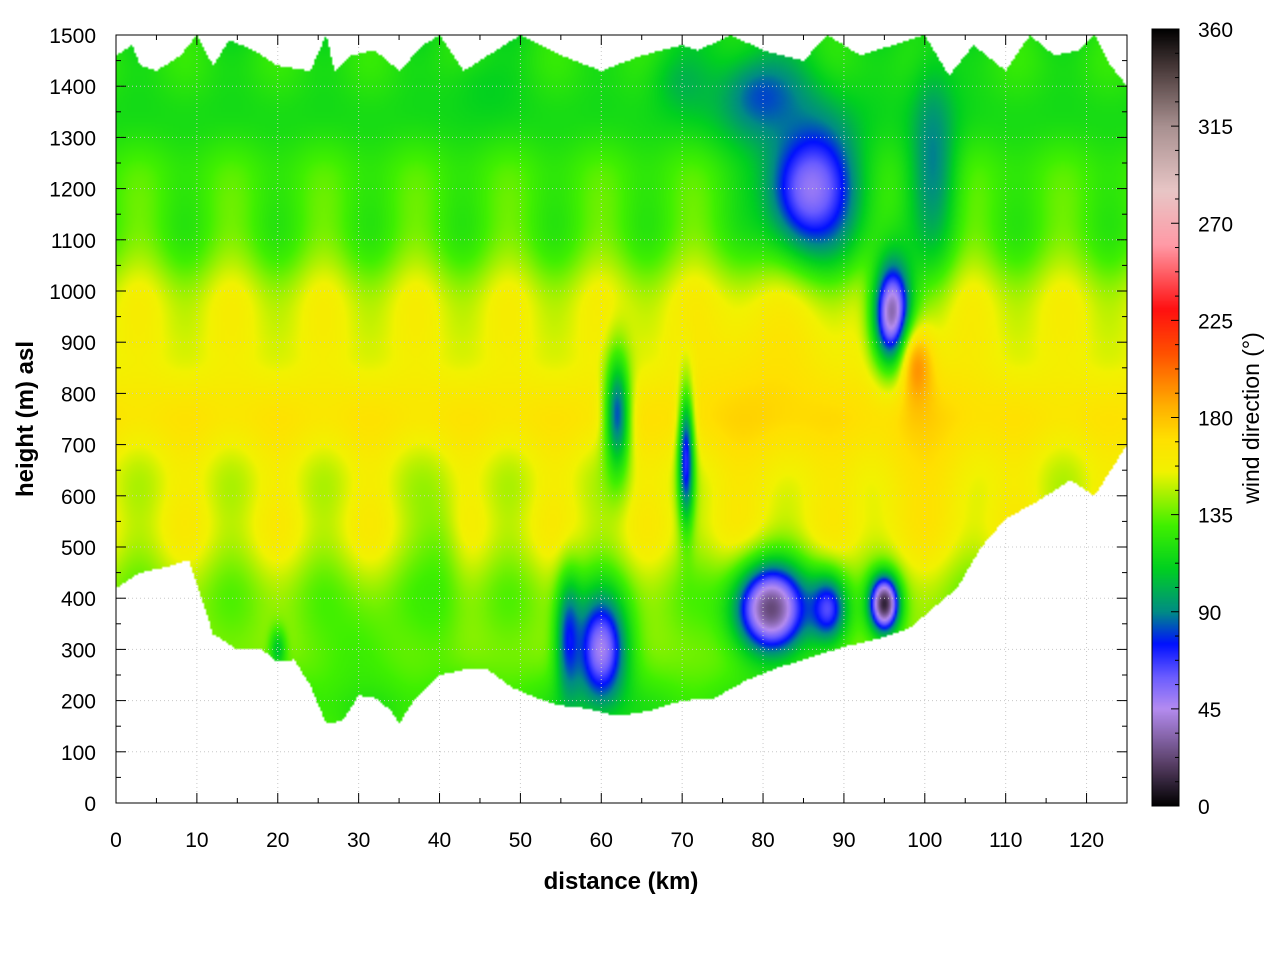 The height and width of the screenshot is (960, 1280). I want to click on y-tick-label: 100, so click(78, 753).